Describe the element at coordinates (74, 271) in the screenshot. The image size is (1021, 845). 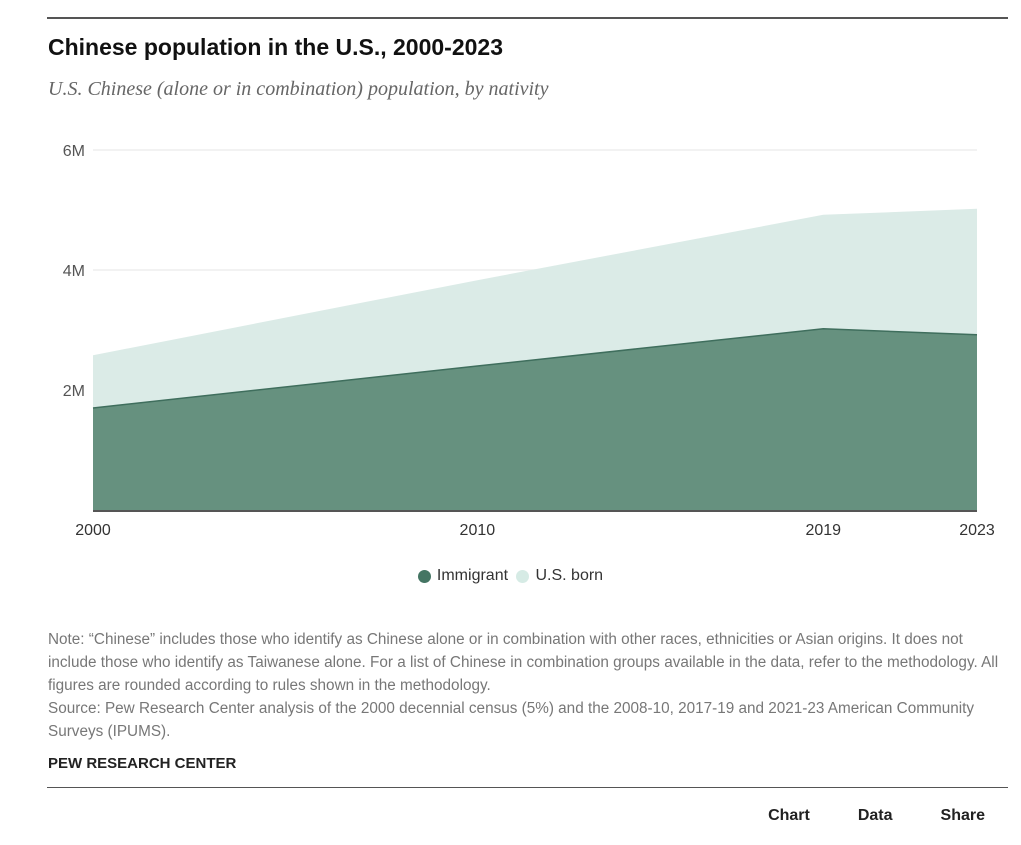
I see `y-tick-label: 4M` at that location.